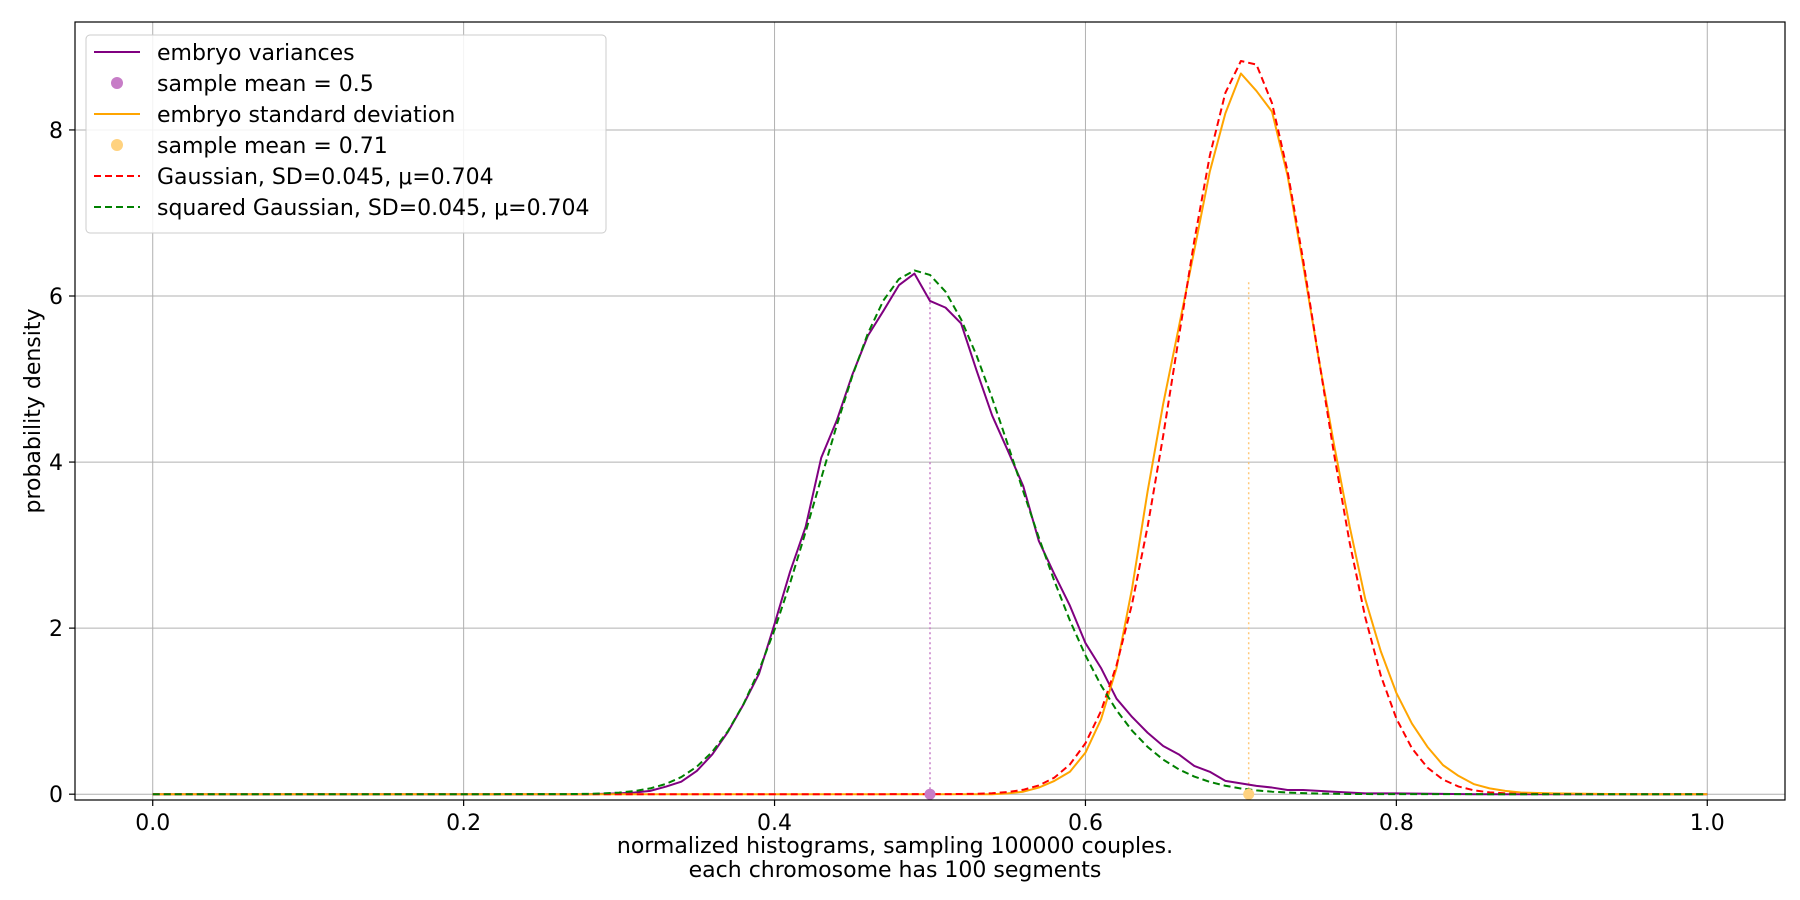  I want to click on y-tick-label-4: 8, so click(56, 131).